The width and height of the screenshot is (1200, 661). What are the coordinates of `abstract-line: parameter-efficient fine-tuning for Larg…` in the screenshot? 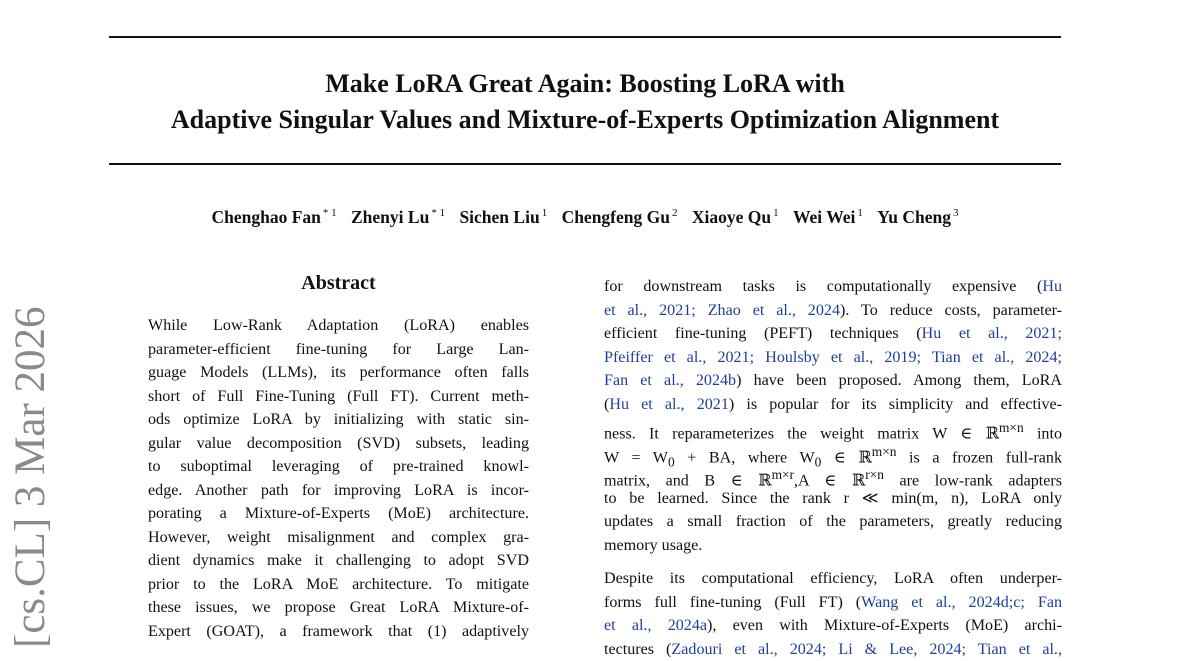 It's located at (338, 350).